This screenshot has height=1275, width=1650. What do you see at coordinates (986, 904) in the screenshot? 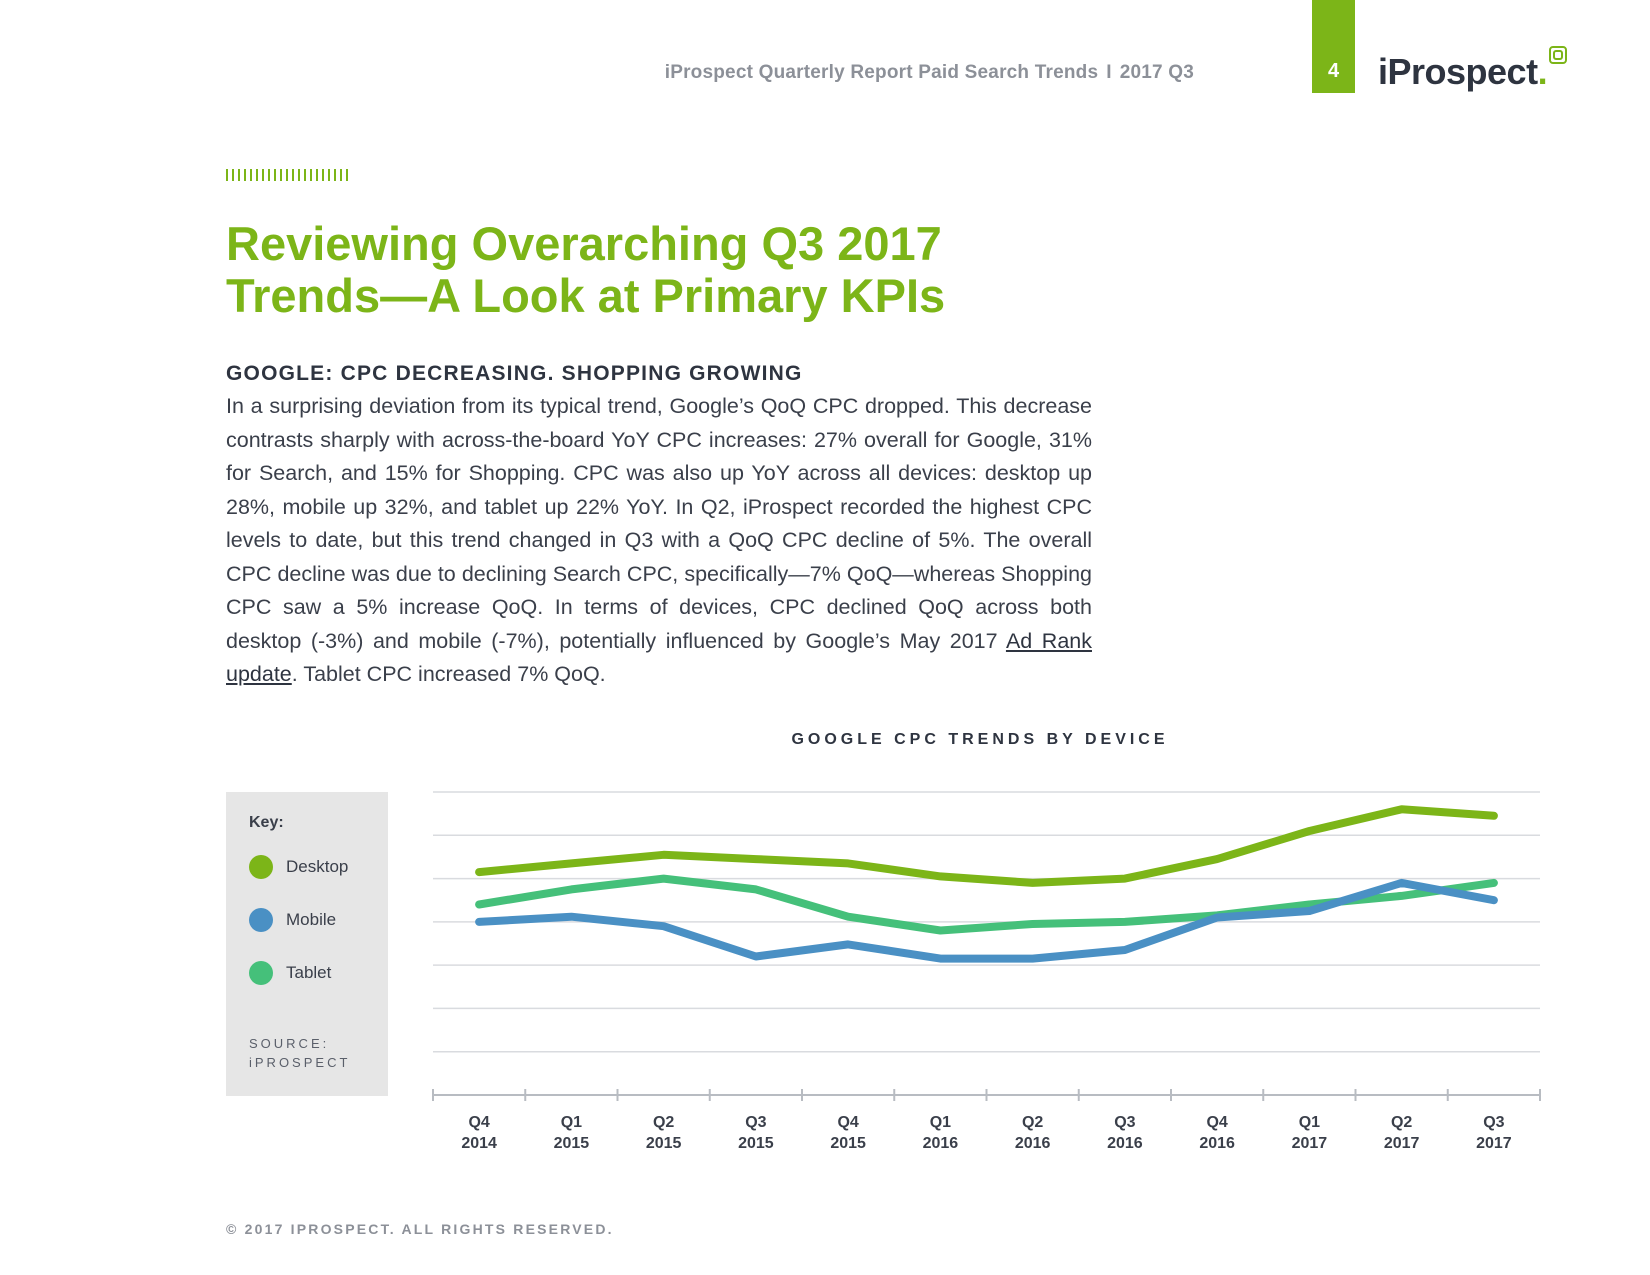
I see `series-line-tablet` at bounding box center [986, 904].